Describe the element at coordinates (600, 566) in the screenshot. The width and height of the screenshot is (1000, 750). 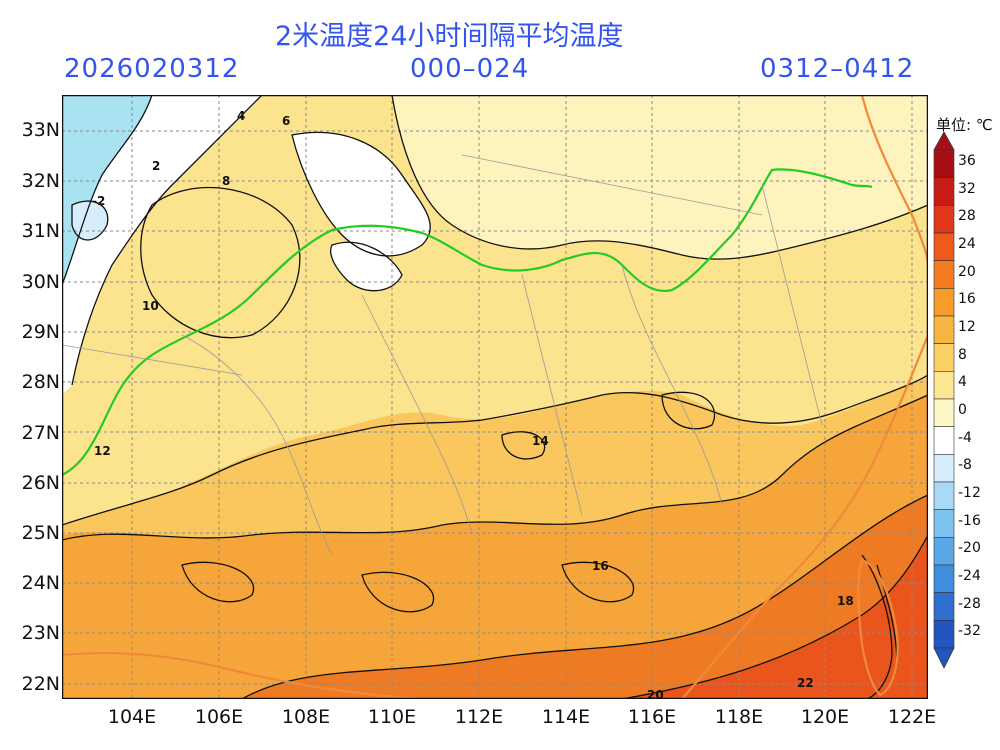
I see `contour-label: 16` at that location.